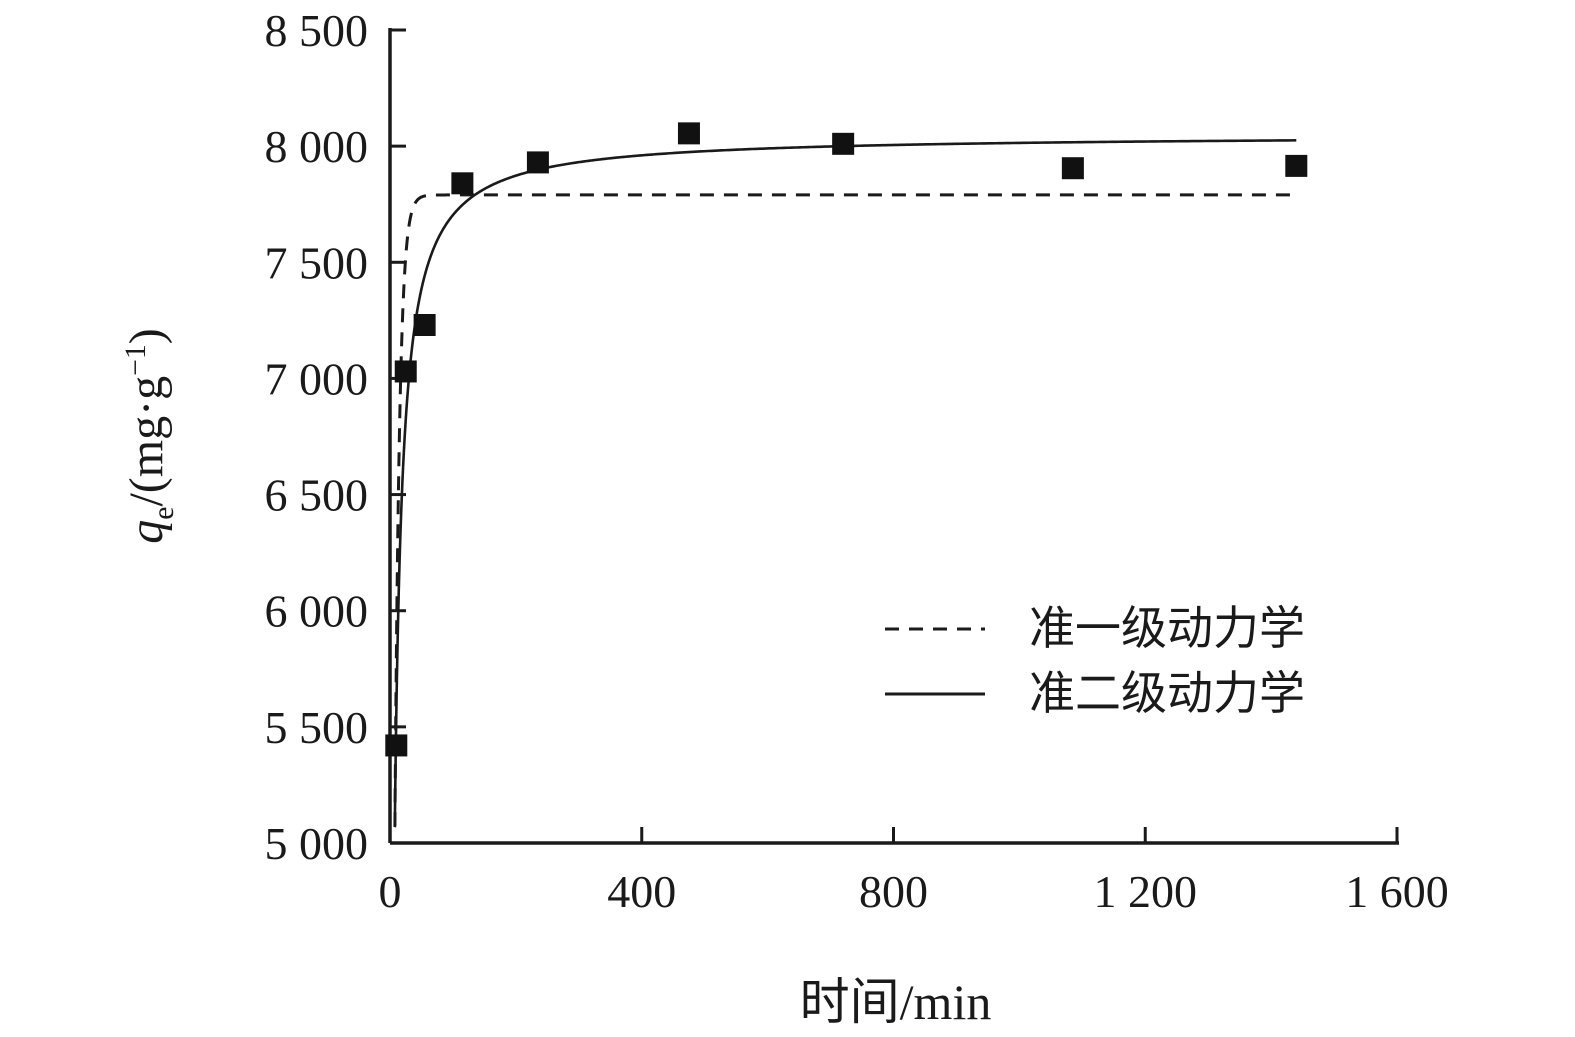  What do you see at coordinates (893, 891) in the screenshot?
I see `x-tick-label: 800` at bounding box center [893, 891].